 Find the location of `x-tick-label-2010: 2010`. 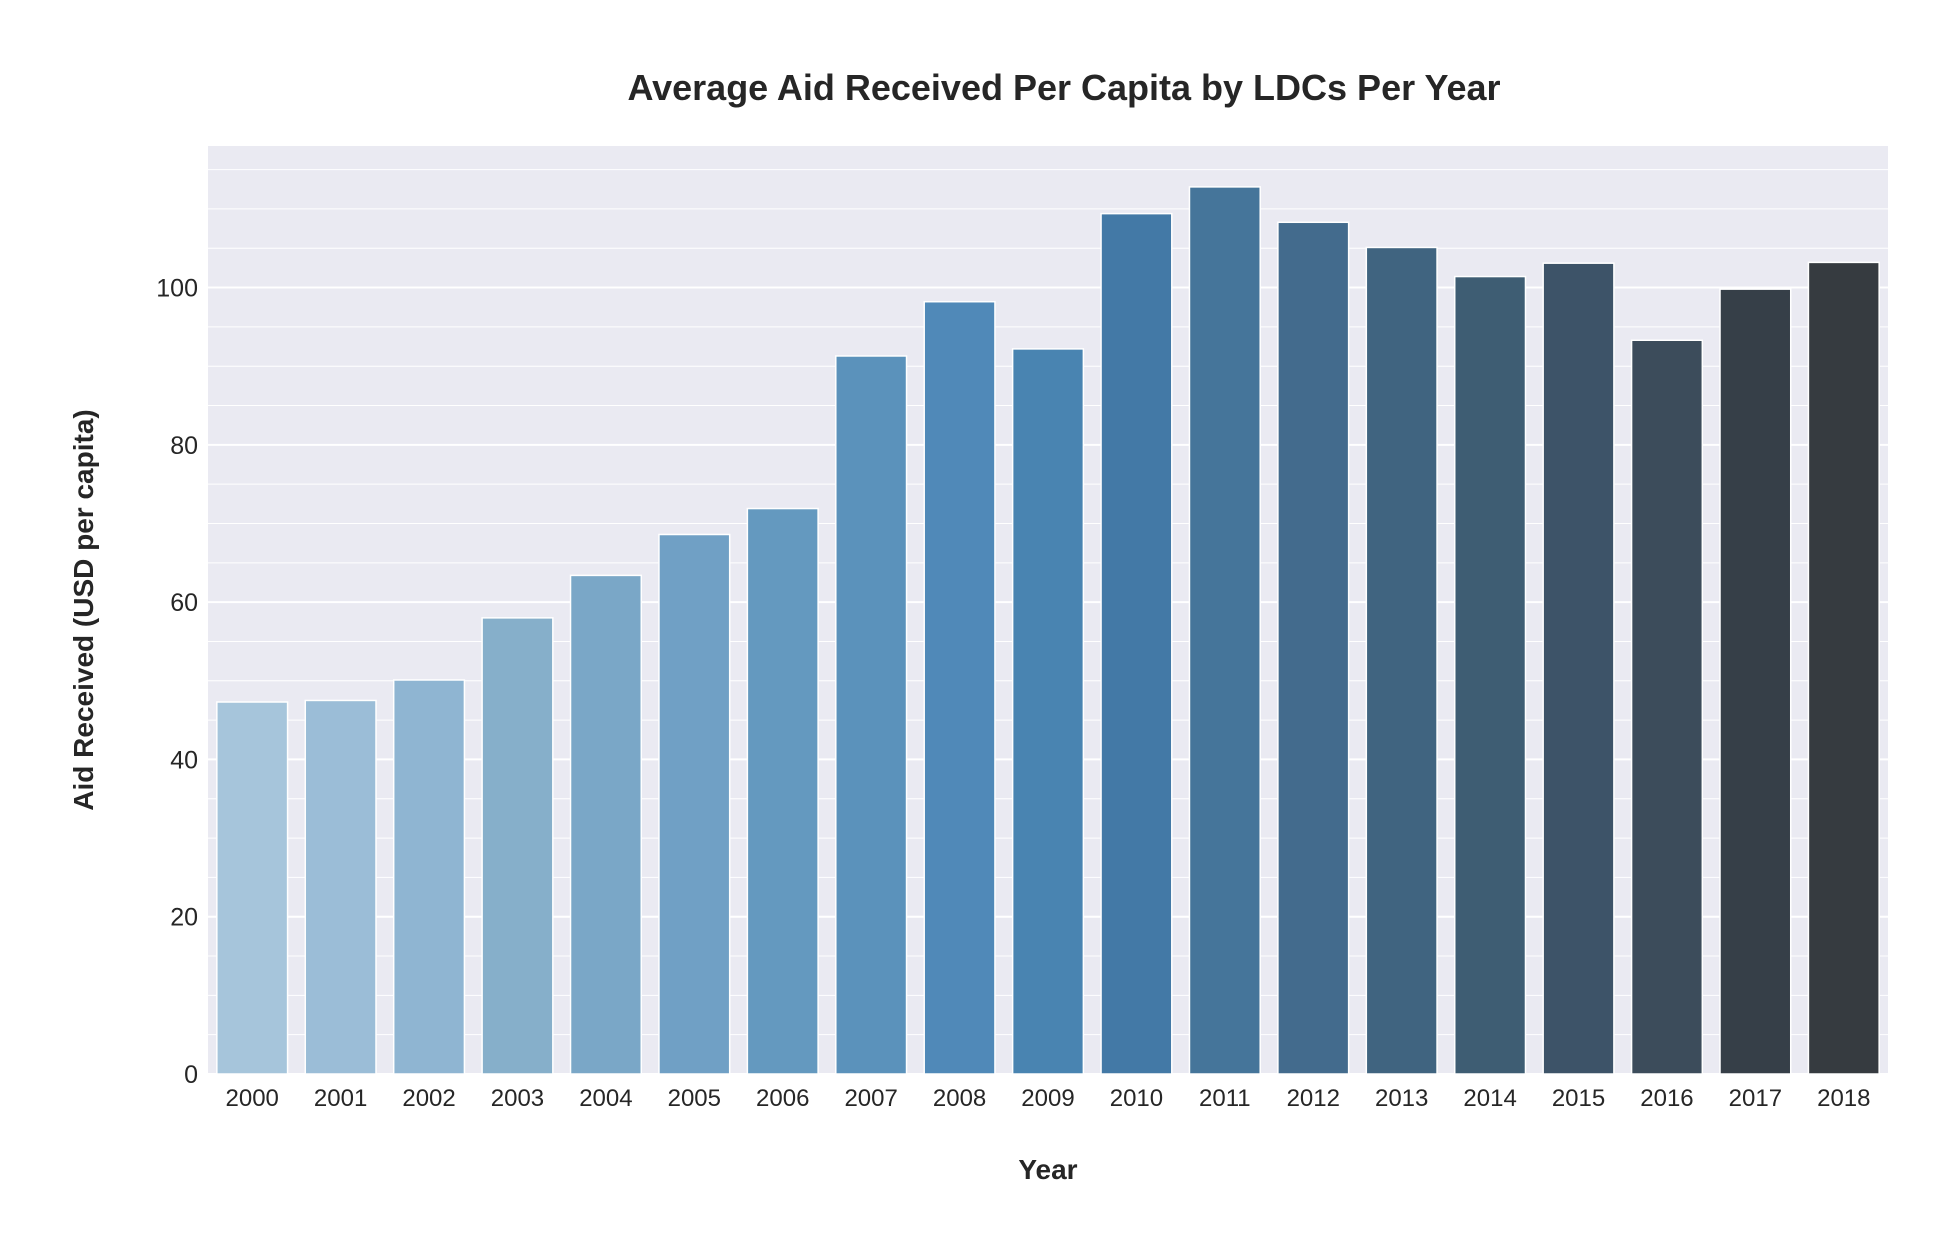

x-tick-label-2010: 2010 is located at coordinates (1136, 1098).